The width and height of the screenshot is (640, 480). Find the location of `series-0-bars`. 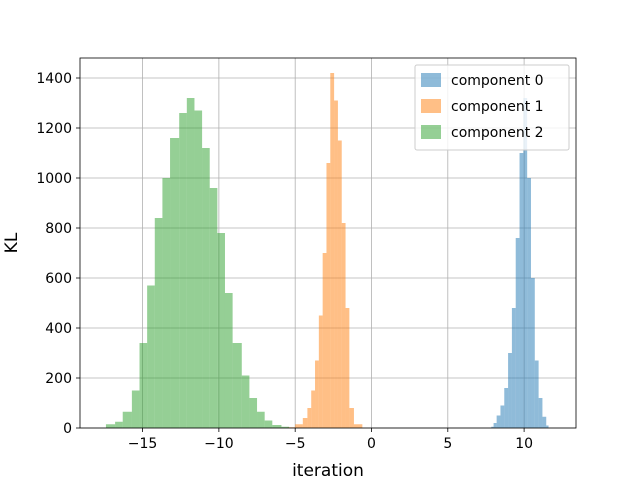

series-0-bars is located at coordinates (520, 263).